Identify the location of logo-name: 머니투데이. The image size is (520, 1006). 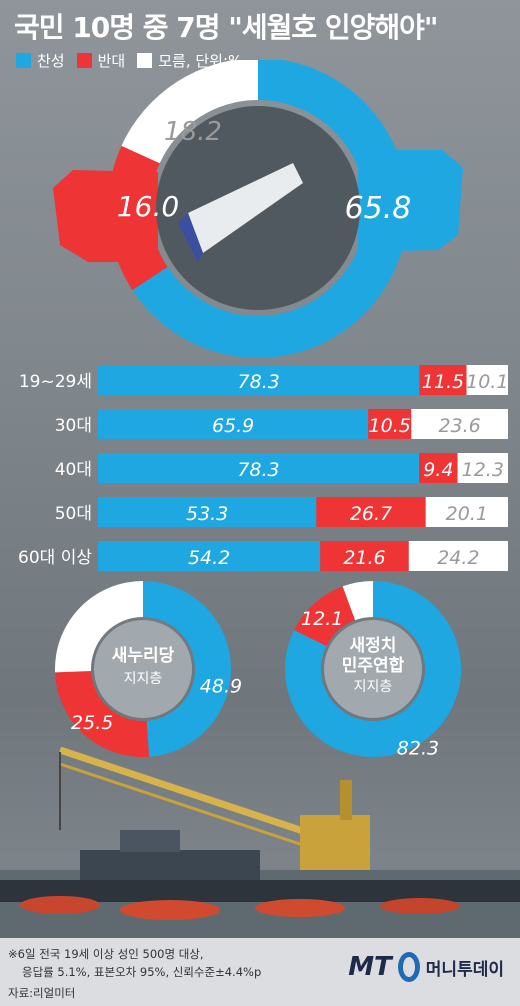
(464, 969).